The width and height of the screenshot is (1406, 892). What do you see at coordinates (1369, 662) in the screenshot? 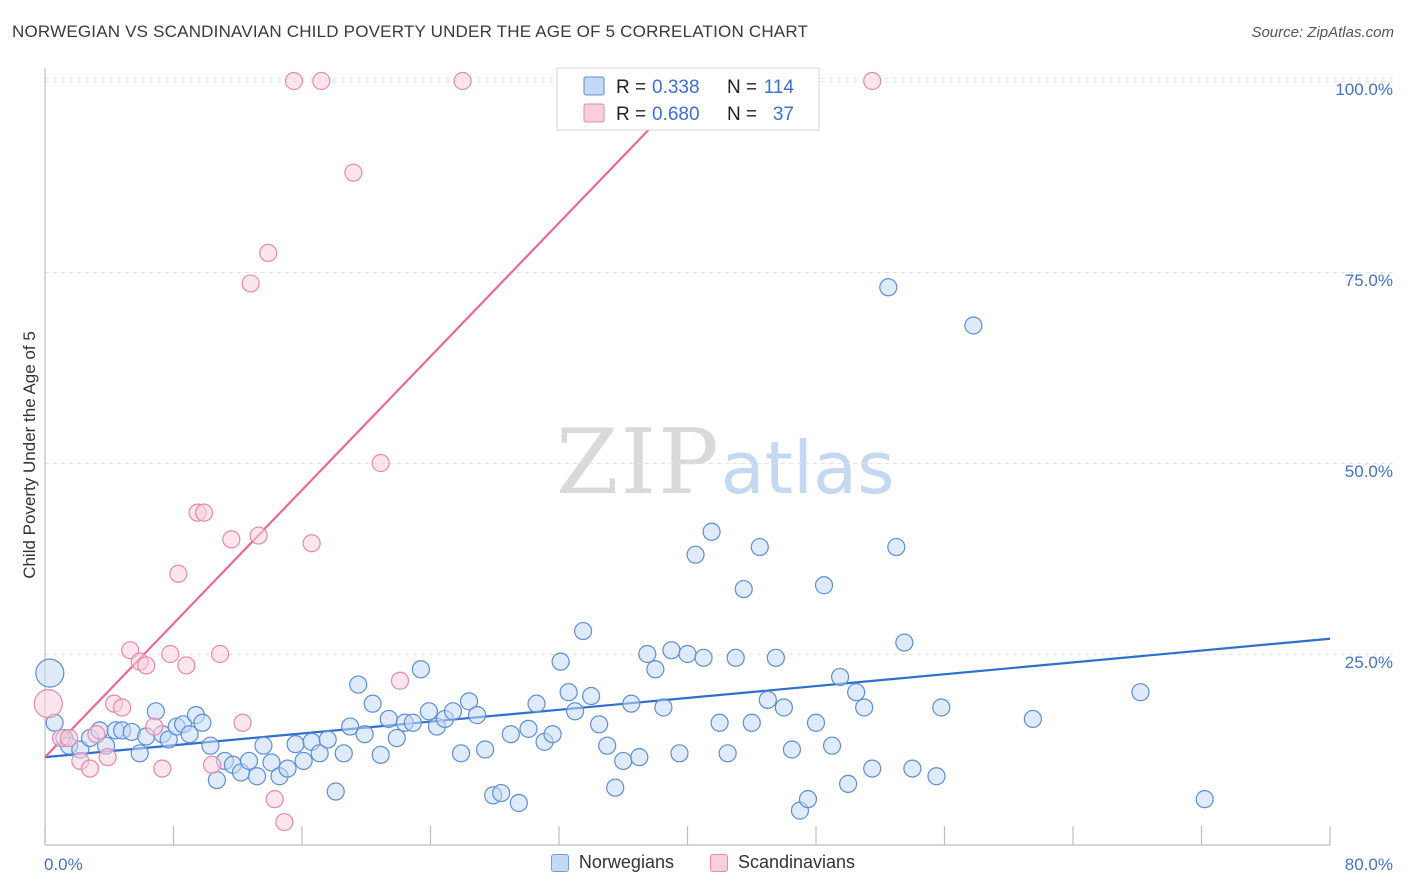
I see `y-tick-label-0: 25.0%` at bounding box center [1369, 662].